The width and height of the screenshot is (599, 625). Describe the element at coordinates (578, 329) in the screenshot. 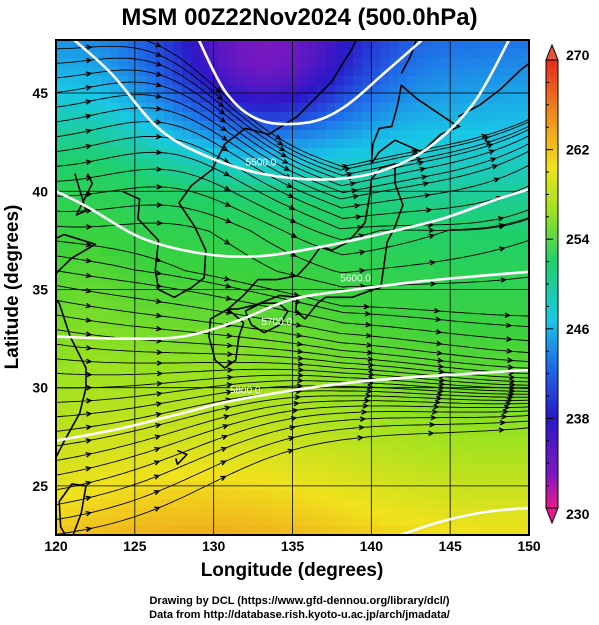

I see `colorbar-label: 246` at that location.